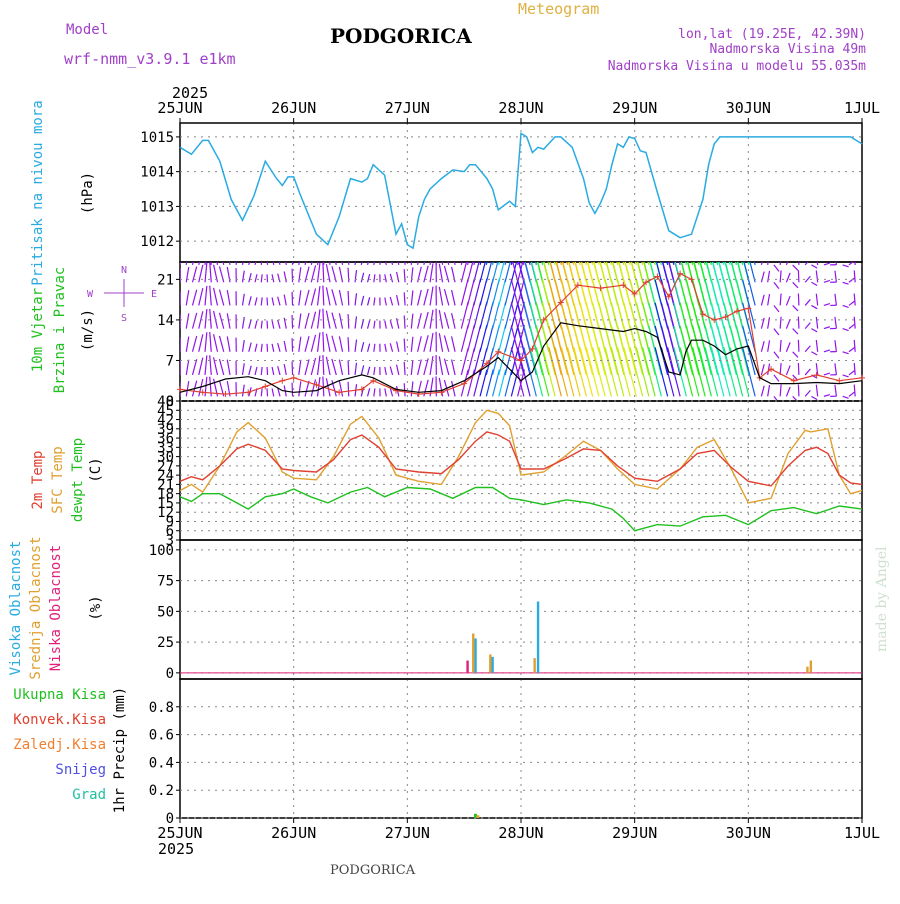  I want to click on y-tick-label: 50, so click(165, 612).